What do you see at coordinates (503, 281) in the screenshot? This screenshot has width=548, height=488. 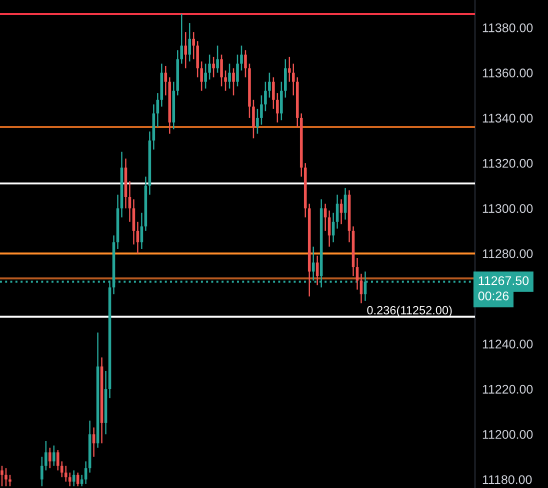 I see `ref-line-label: 11267.50` at bounding box center [503, 281].